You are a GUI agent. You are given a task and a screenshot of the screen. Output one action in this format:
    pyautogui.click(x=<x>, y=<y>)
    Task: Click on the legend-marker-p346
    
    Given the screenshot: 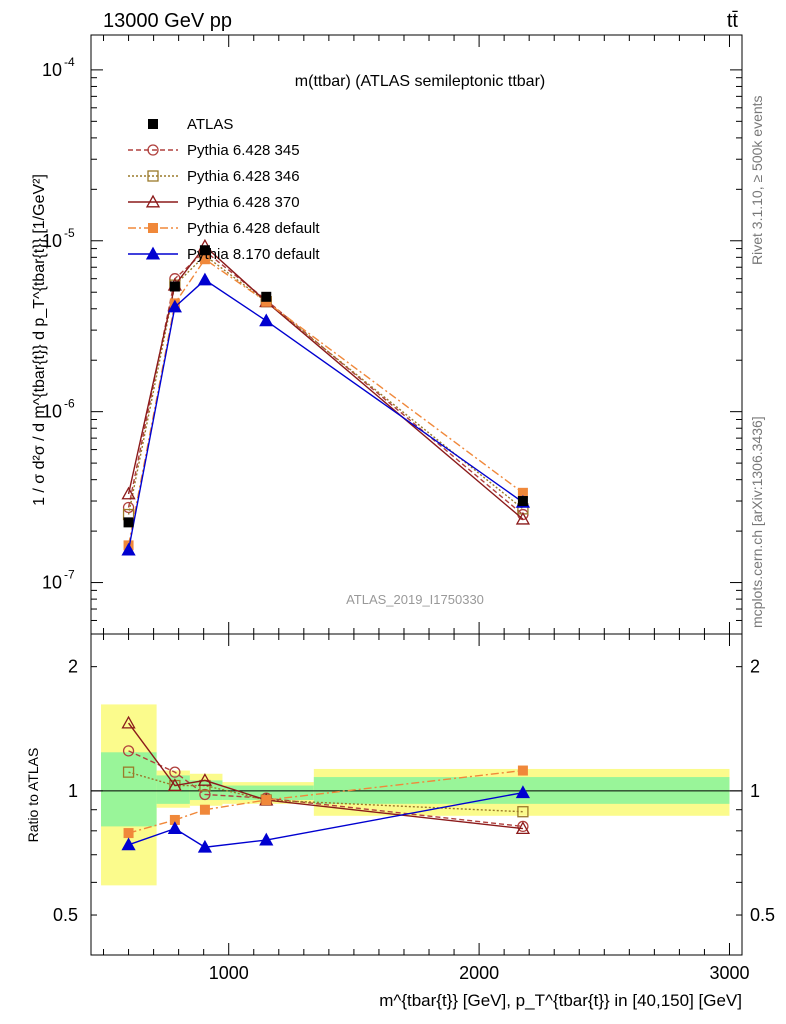 What is the action you would take?
    pyautogui.click(x=153, y=176)
    